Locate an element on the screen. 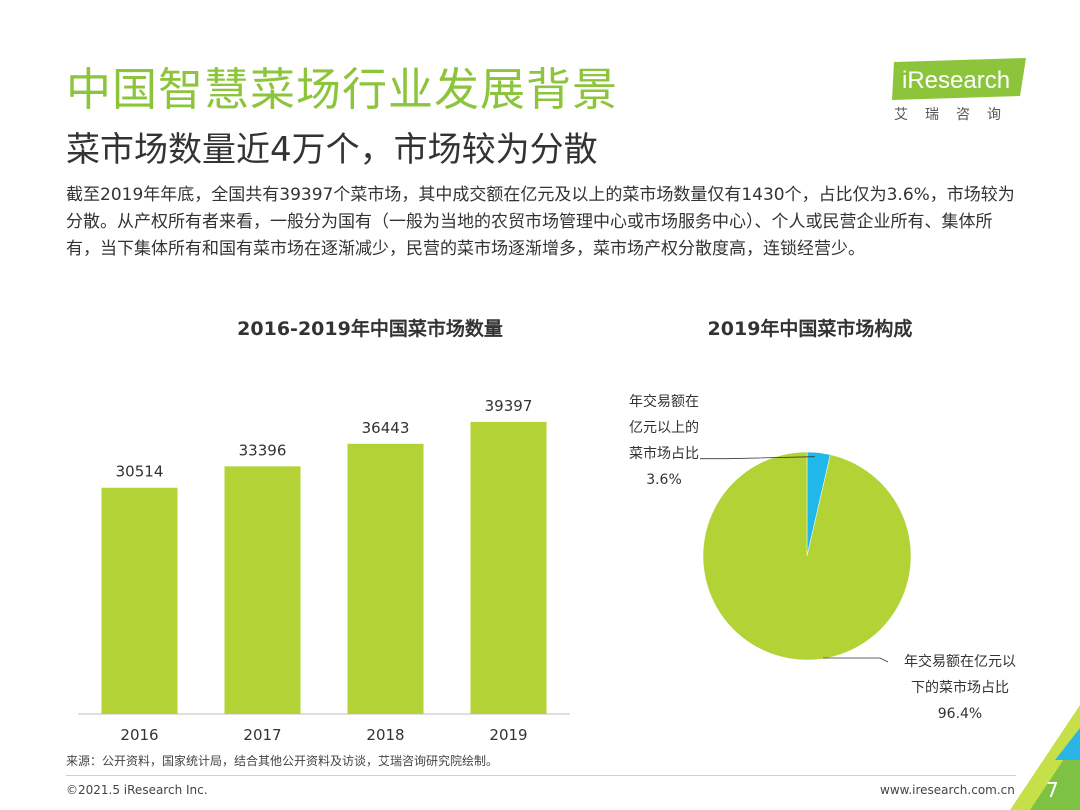 Image resolution: width=1080 pixels, height=810 pixels. logo-badge-shape is located at coordinates (959, 79).